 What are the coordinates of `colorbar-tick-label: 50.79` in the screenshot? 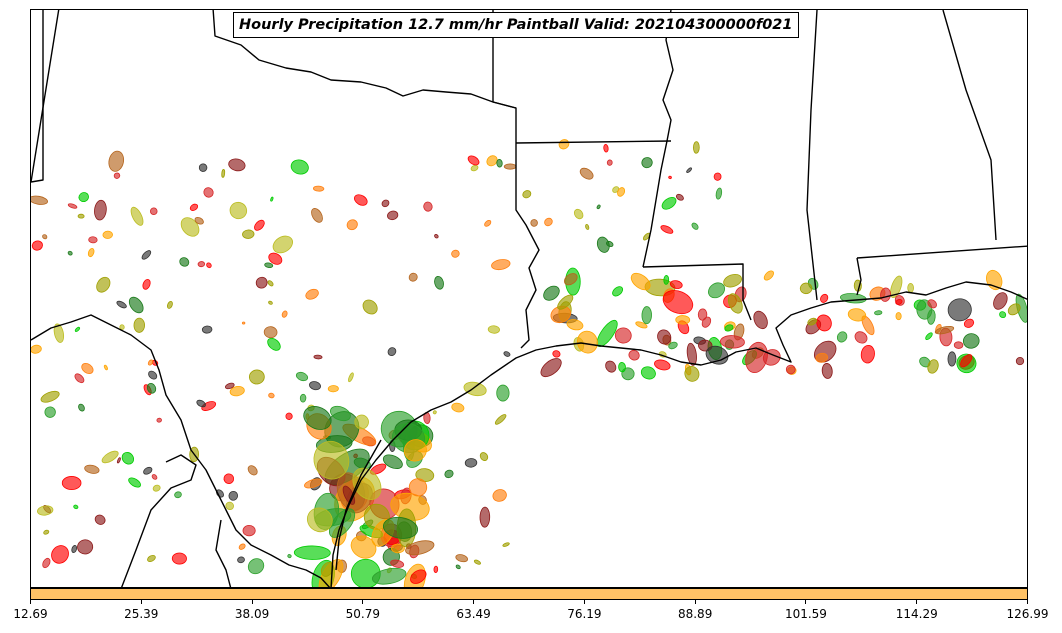 It's located at (363, 614).